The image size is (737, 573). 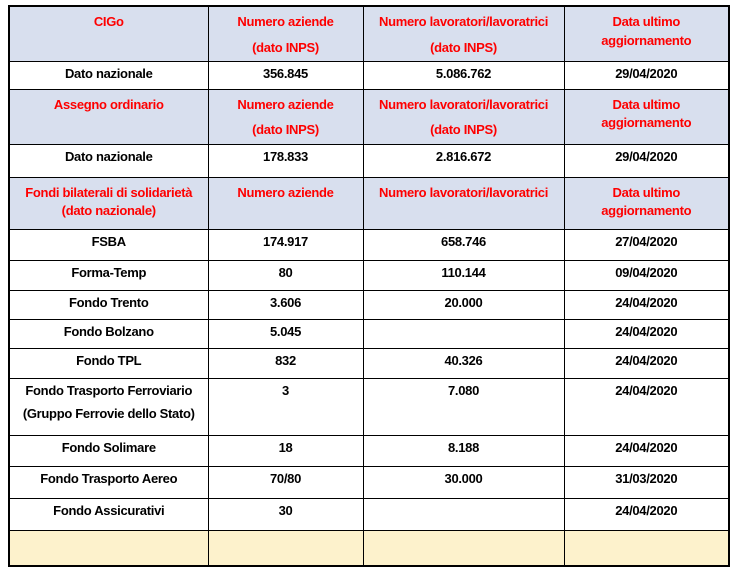 I want to click on table-row: FSBA 174.917 658.746 27/04/2020, so click(x=369, y=244).